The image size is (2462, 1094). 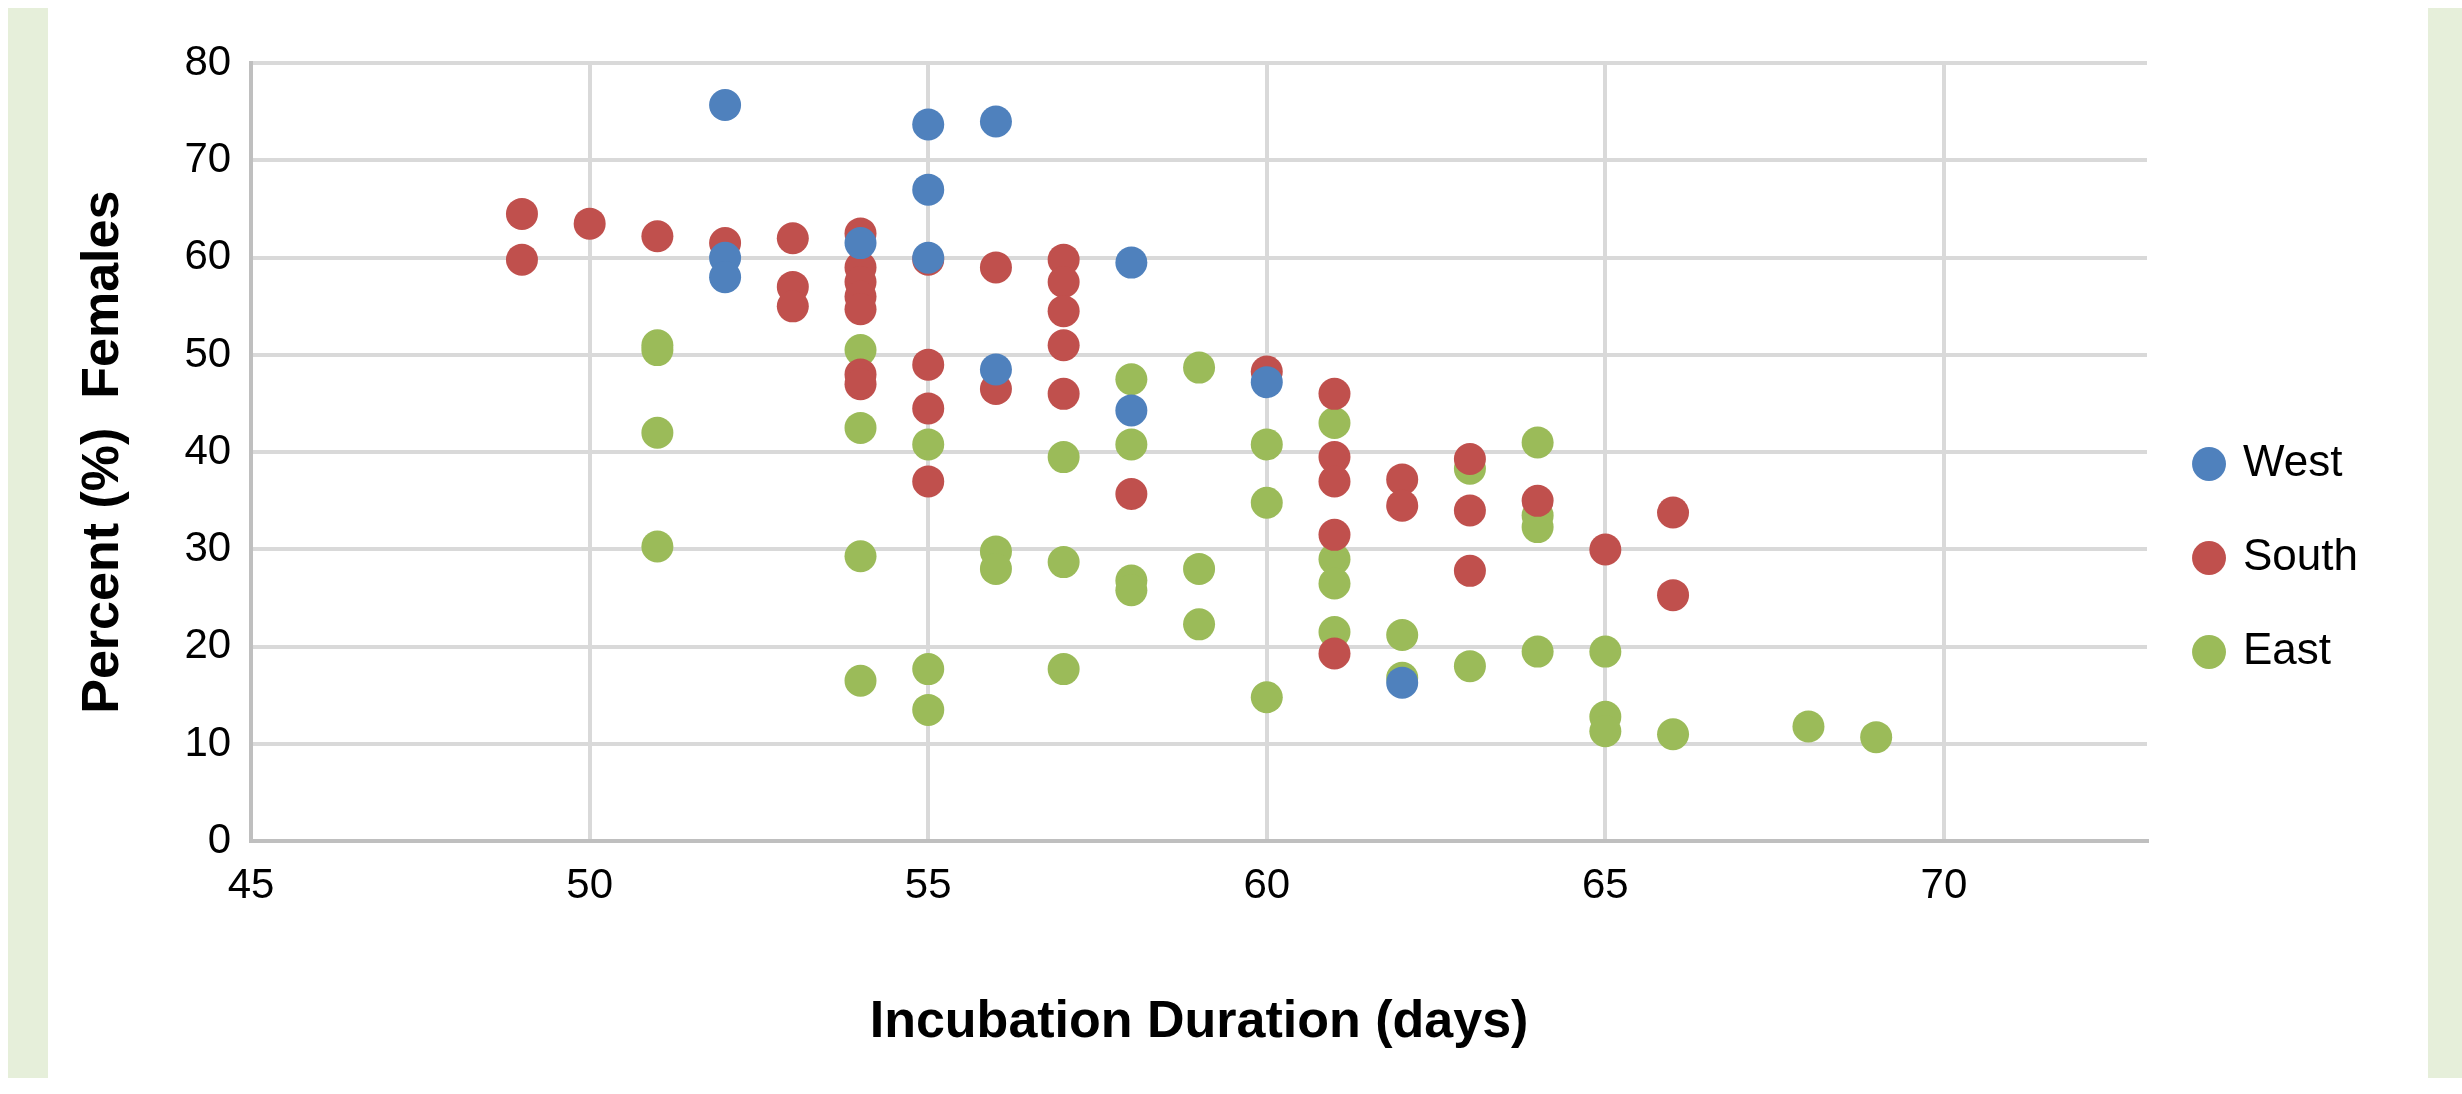 I want to click on x-tick-label: 45, so click(x=251, y=883).